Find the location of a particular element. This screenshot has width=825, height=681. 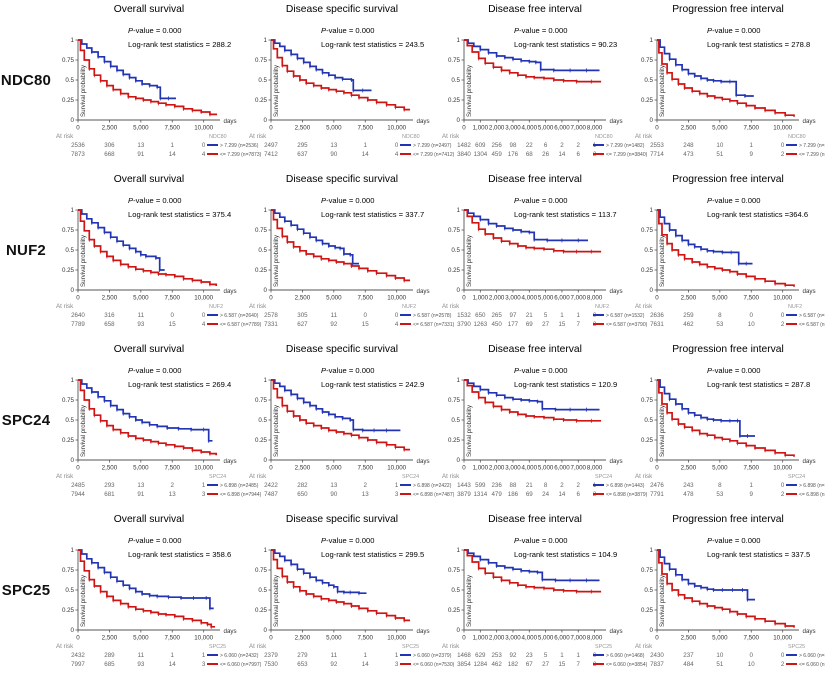

at-risk-count: 289 is located at coordinates (109, 655).